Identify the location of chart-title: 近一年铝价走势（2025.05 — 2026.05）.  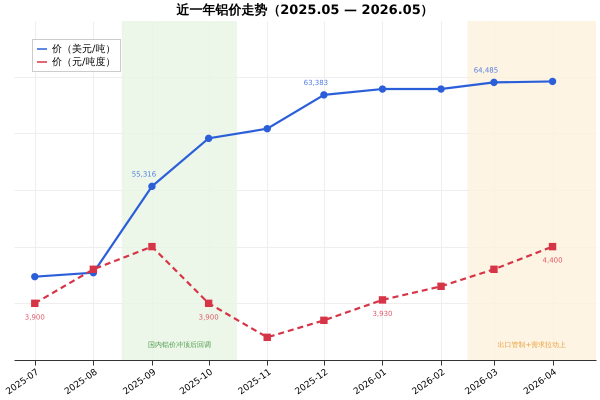
(304, 10).